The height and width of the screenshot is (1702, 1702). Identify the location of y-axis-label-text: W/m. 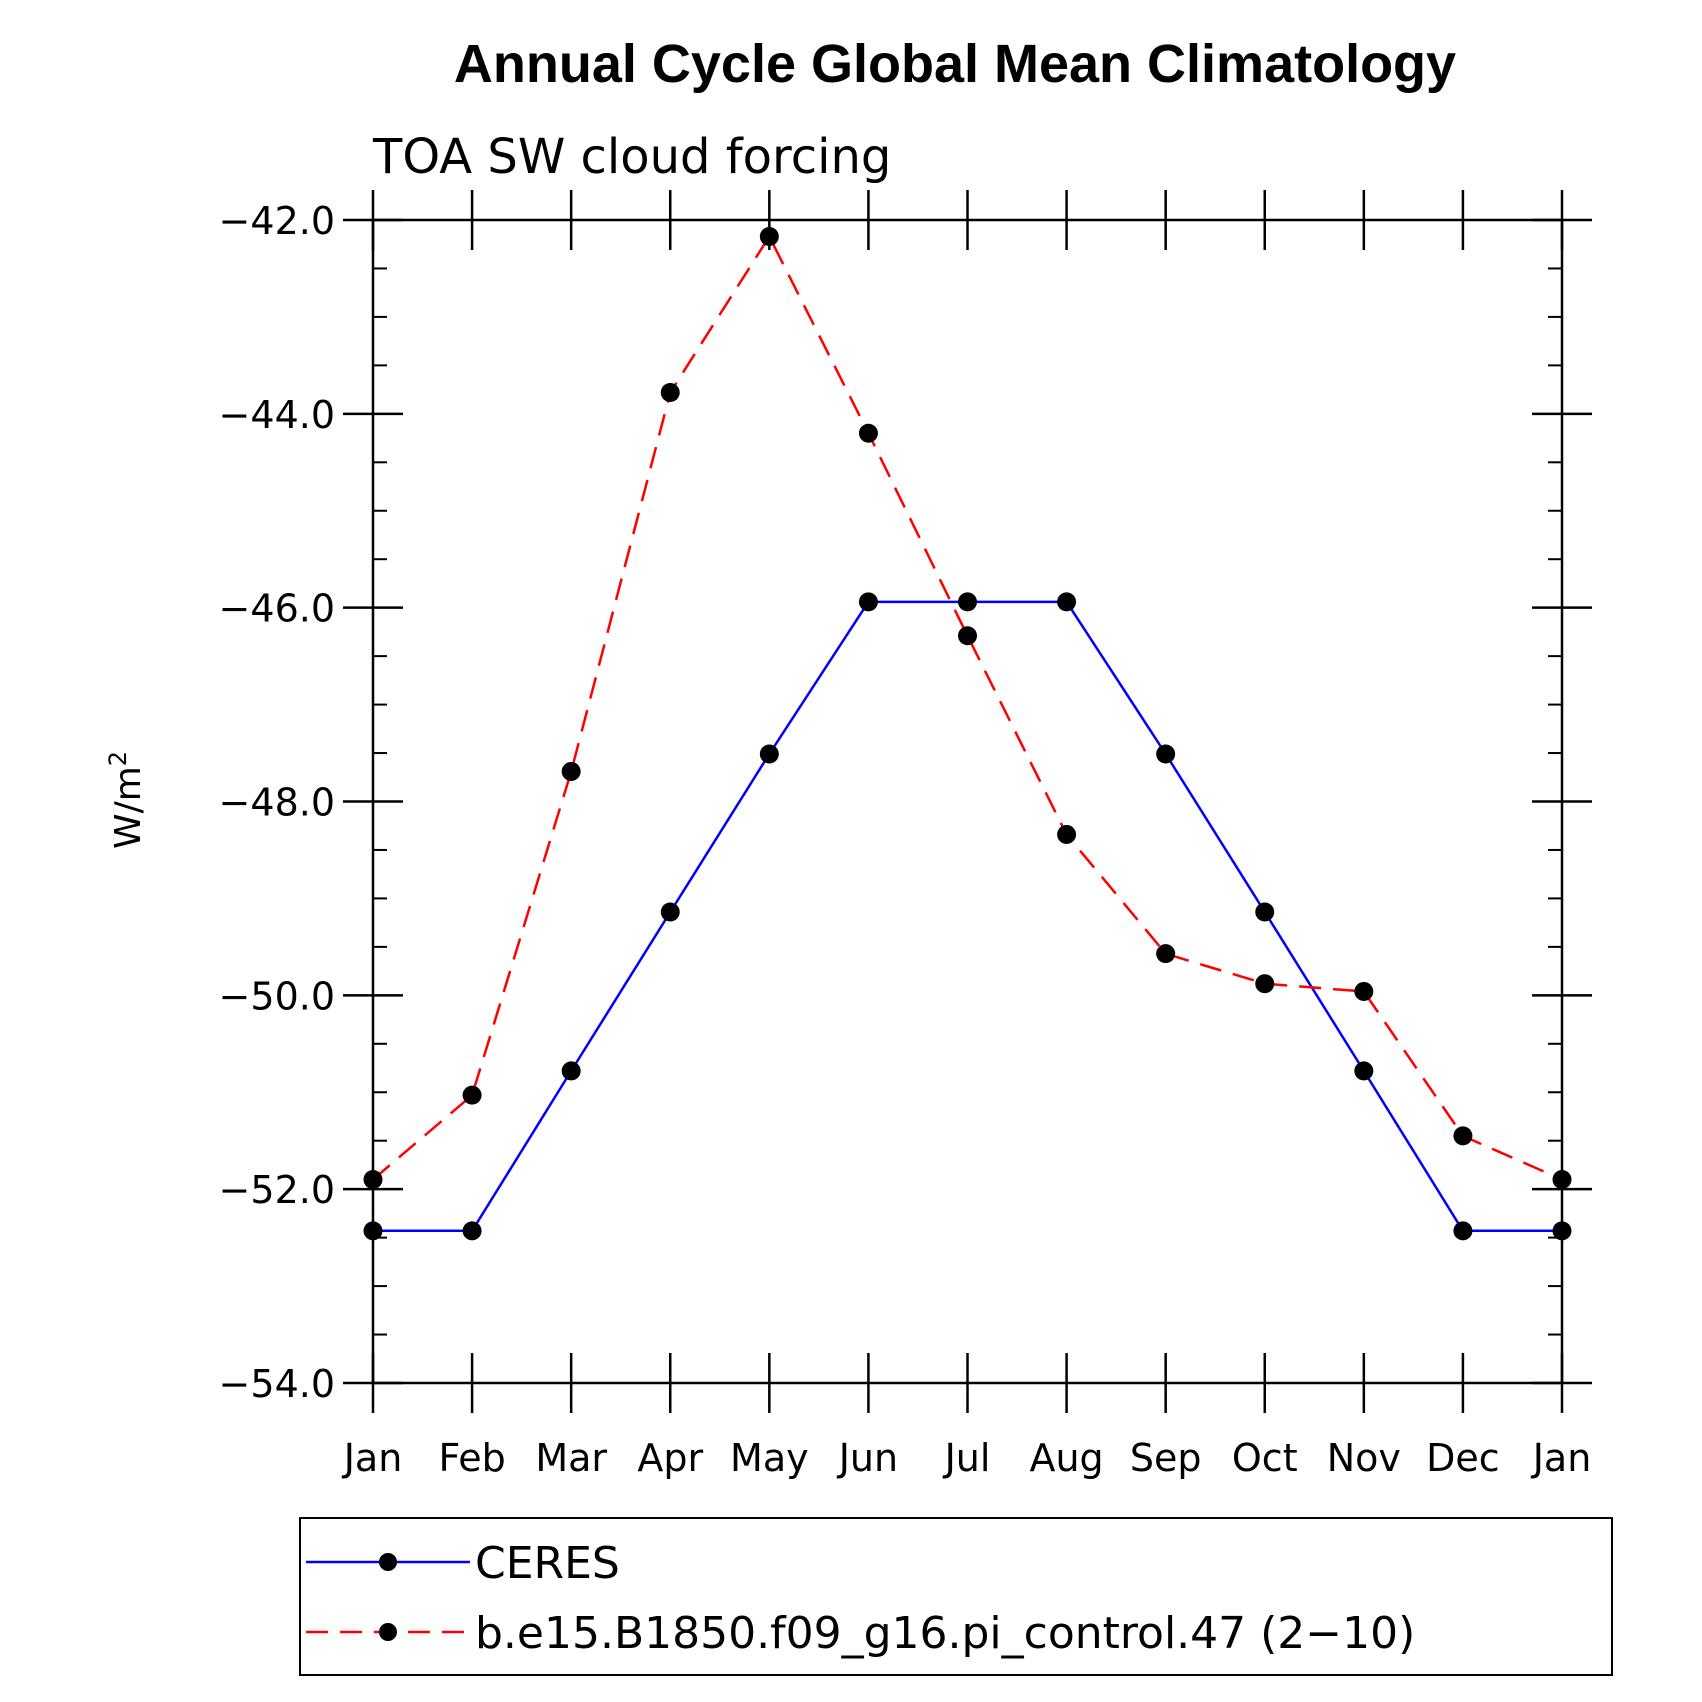
(128, 807).